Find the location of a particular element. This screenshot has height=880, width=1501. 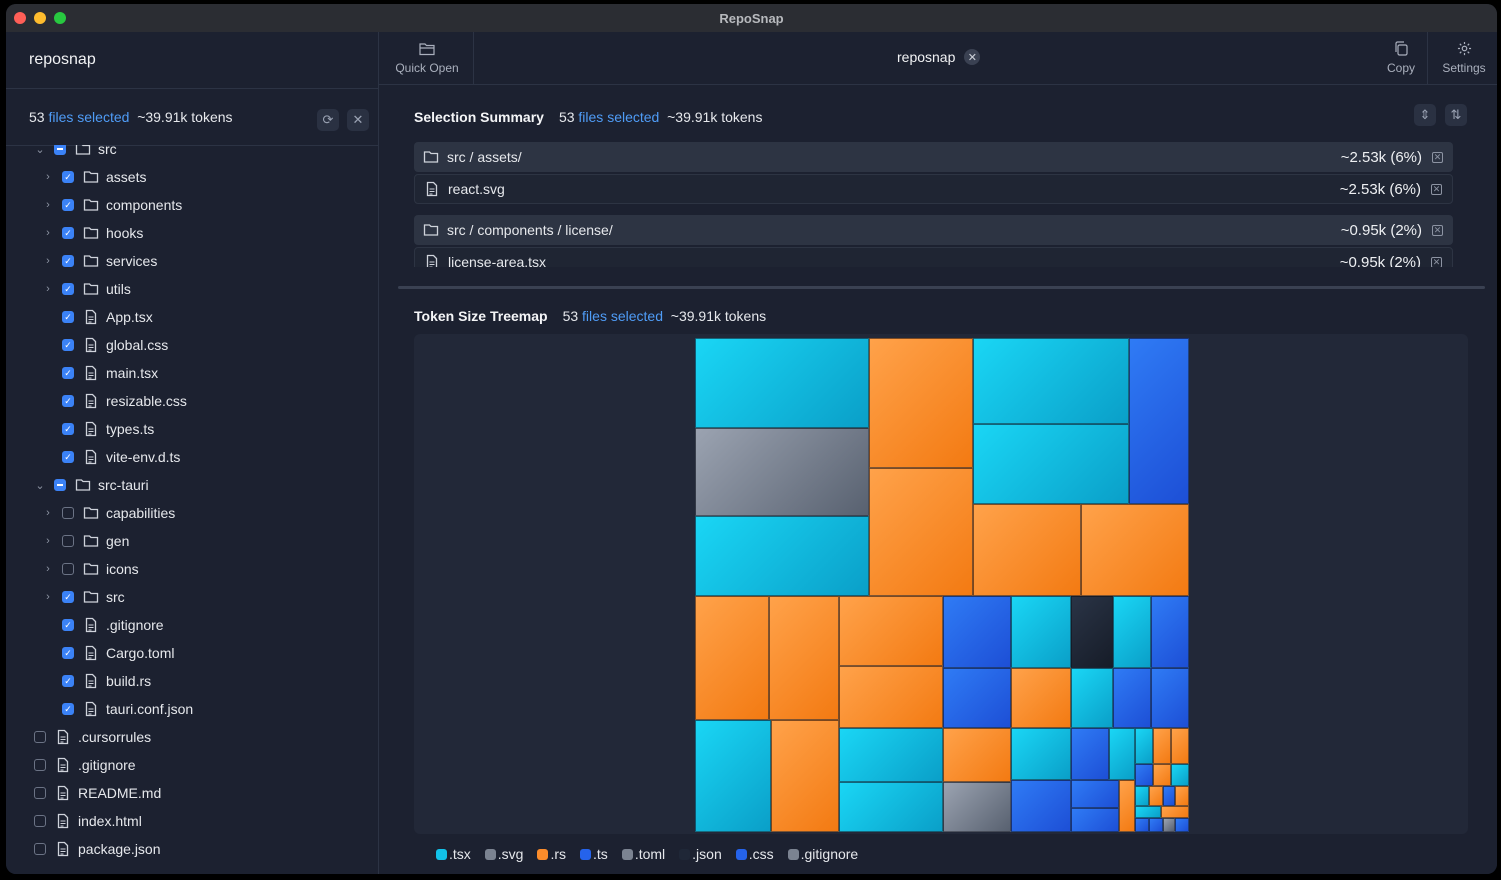

tree-file: ✓ Cargo.toml is located at coordinates (192, 653).